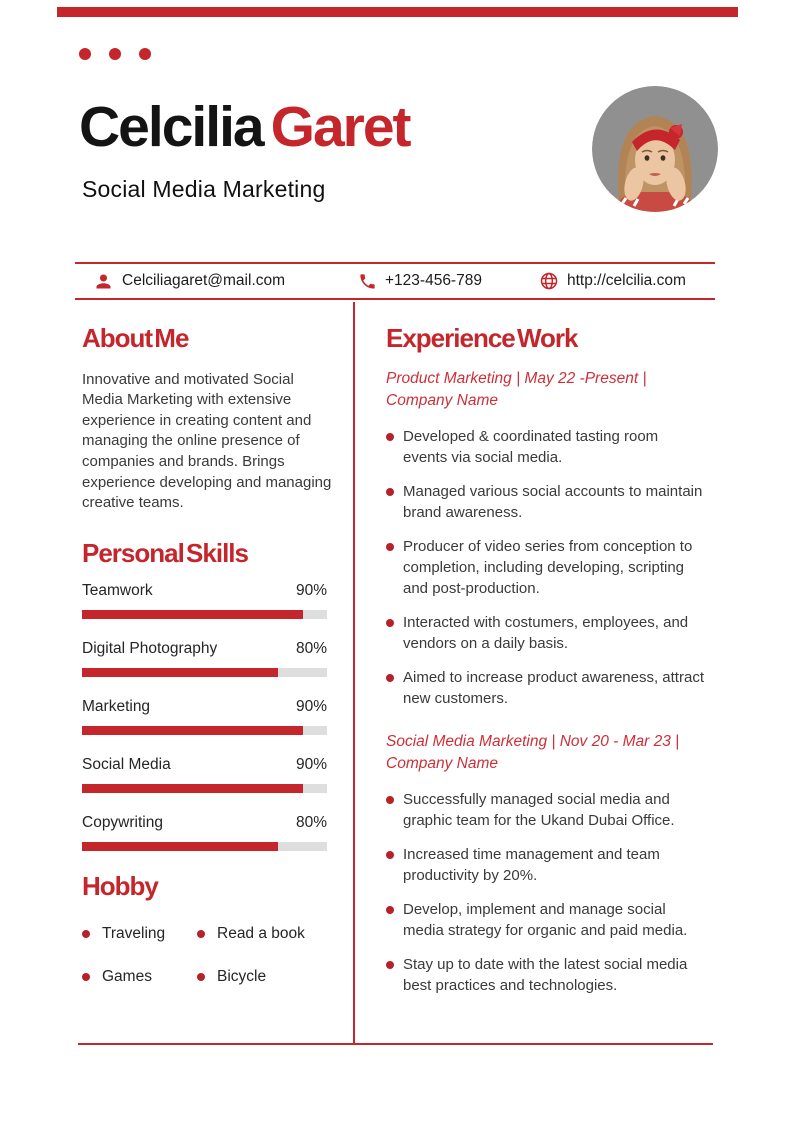 This screenshot has height=1122, width=793. I want to click on hobby-item: Bicycle, so click(265, 977).